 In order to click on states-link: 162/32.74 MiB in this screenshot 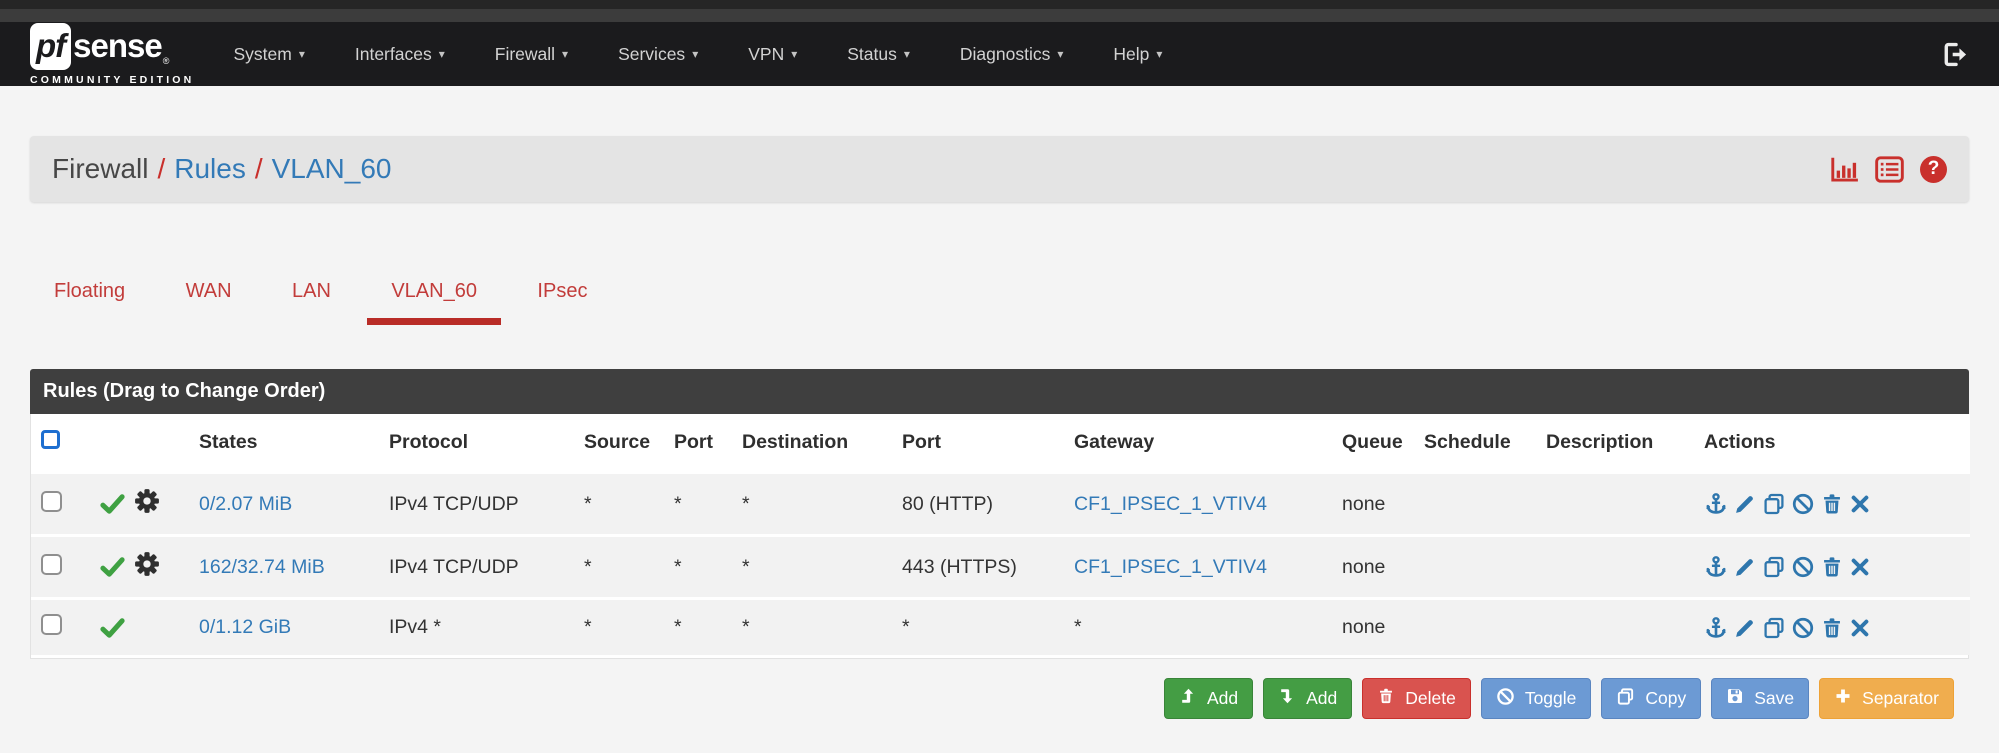, I will do `click(262, 566)`.